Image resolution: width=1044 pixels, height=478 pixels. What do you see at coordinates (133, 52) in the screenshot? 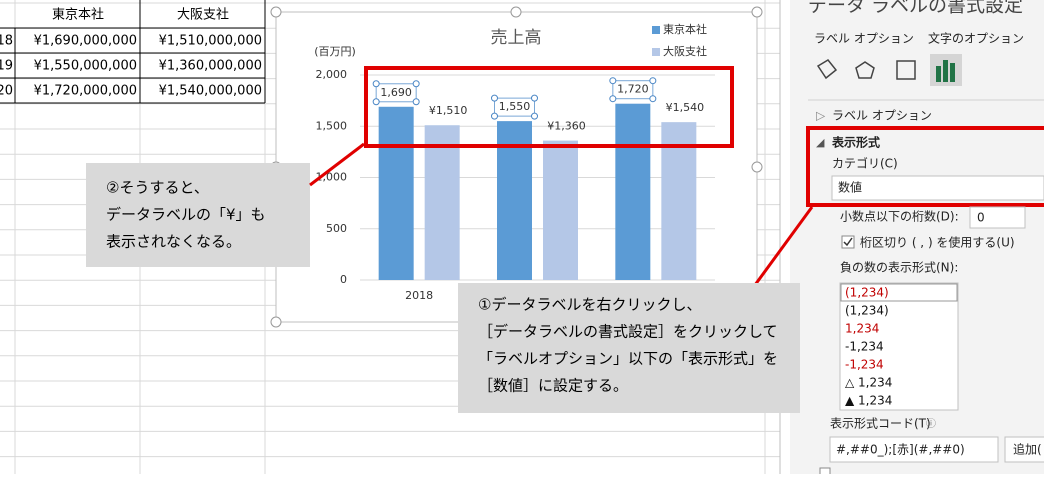
I see `table-borders` at bounding box center [133, 52].